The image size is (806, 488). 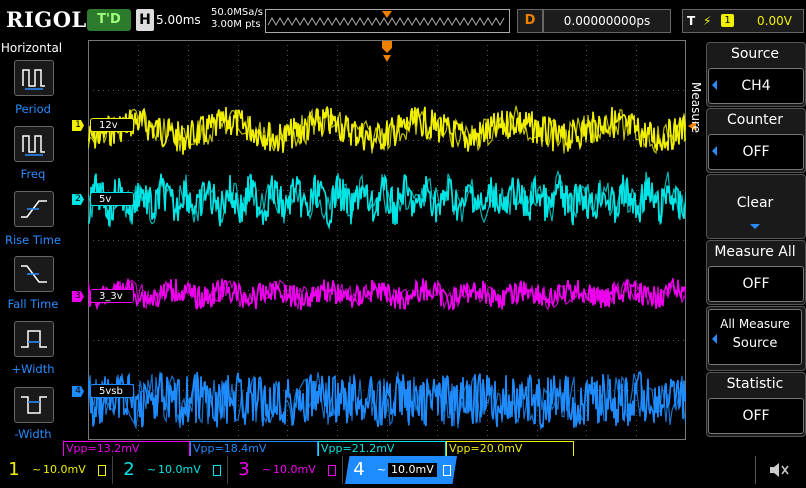 What do you see at coordinates (707, 21) in the screenshot?
I see `rising-edge-icon: ⚡` at bounding box center [707, 21].